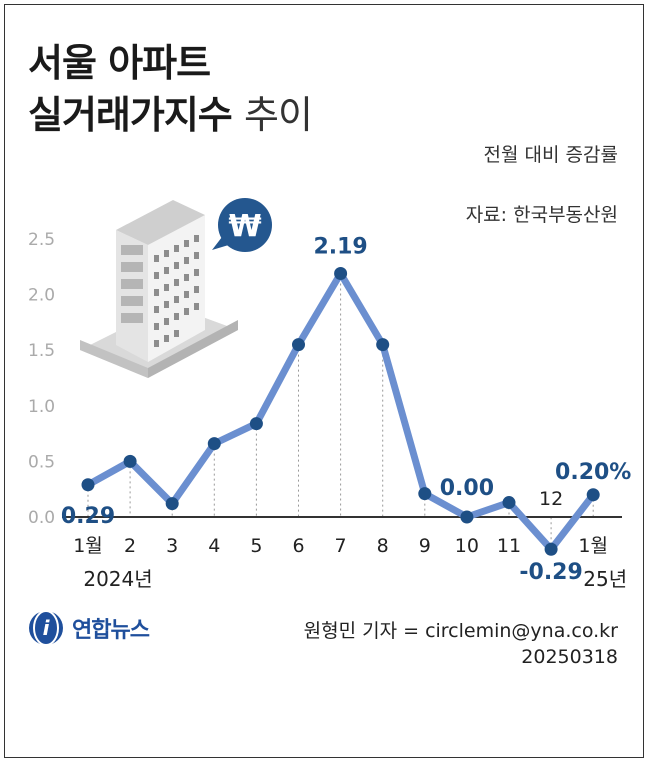 The width and height of the screenshot is (650, 763). Describe the element at coordinates (256, 546) in the screenshot. I see `x-tick-label: 5` at that location.